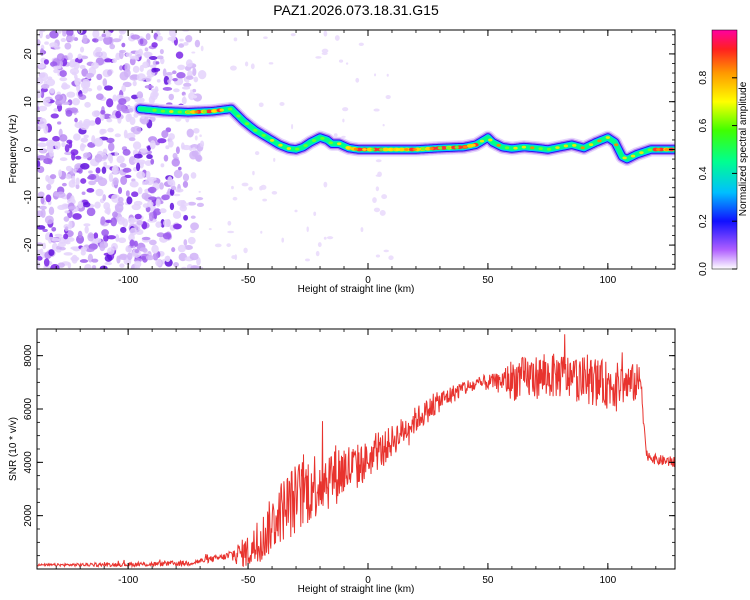  Describe the element at coordinates (368, 580) in the screenshot. I see `x-tick-label: 0` at that location.